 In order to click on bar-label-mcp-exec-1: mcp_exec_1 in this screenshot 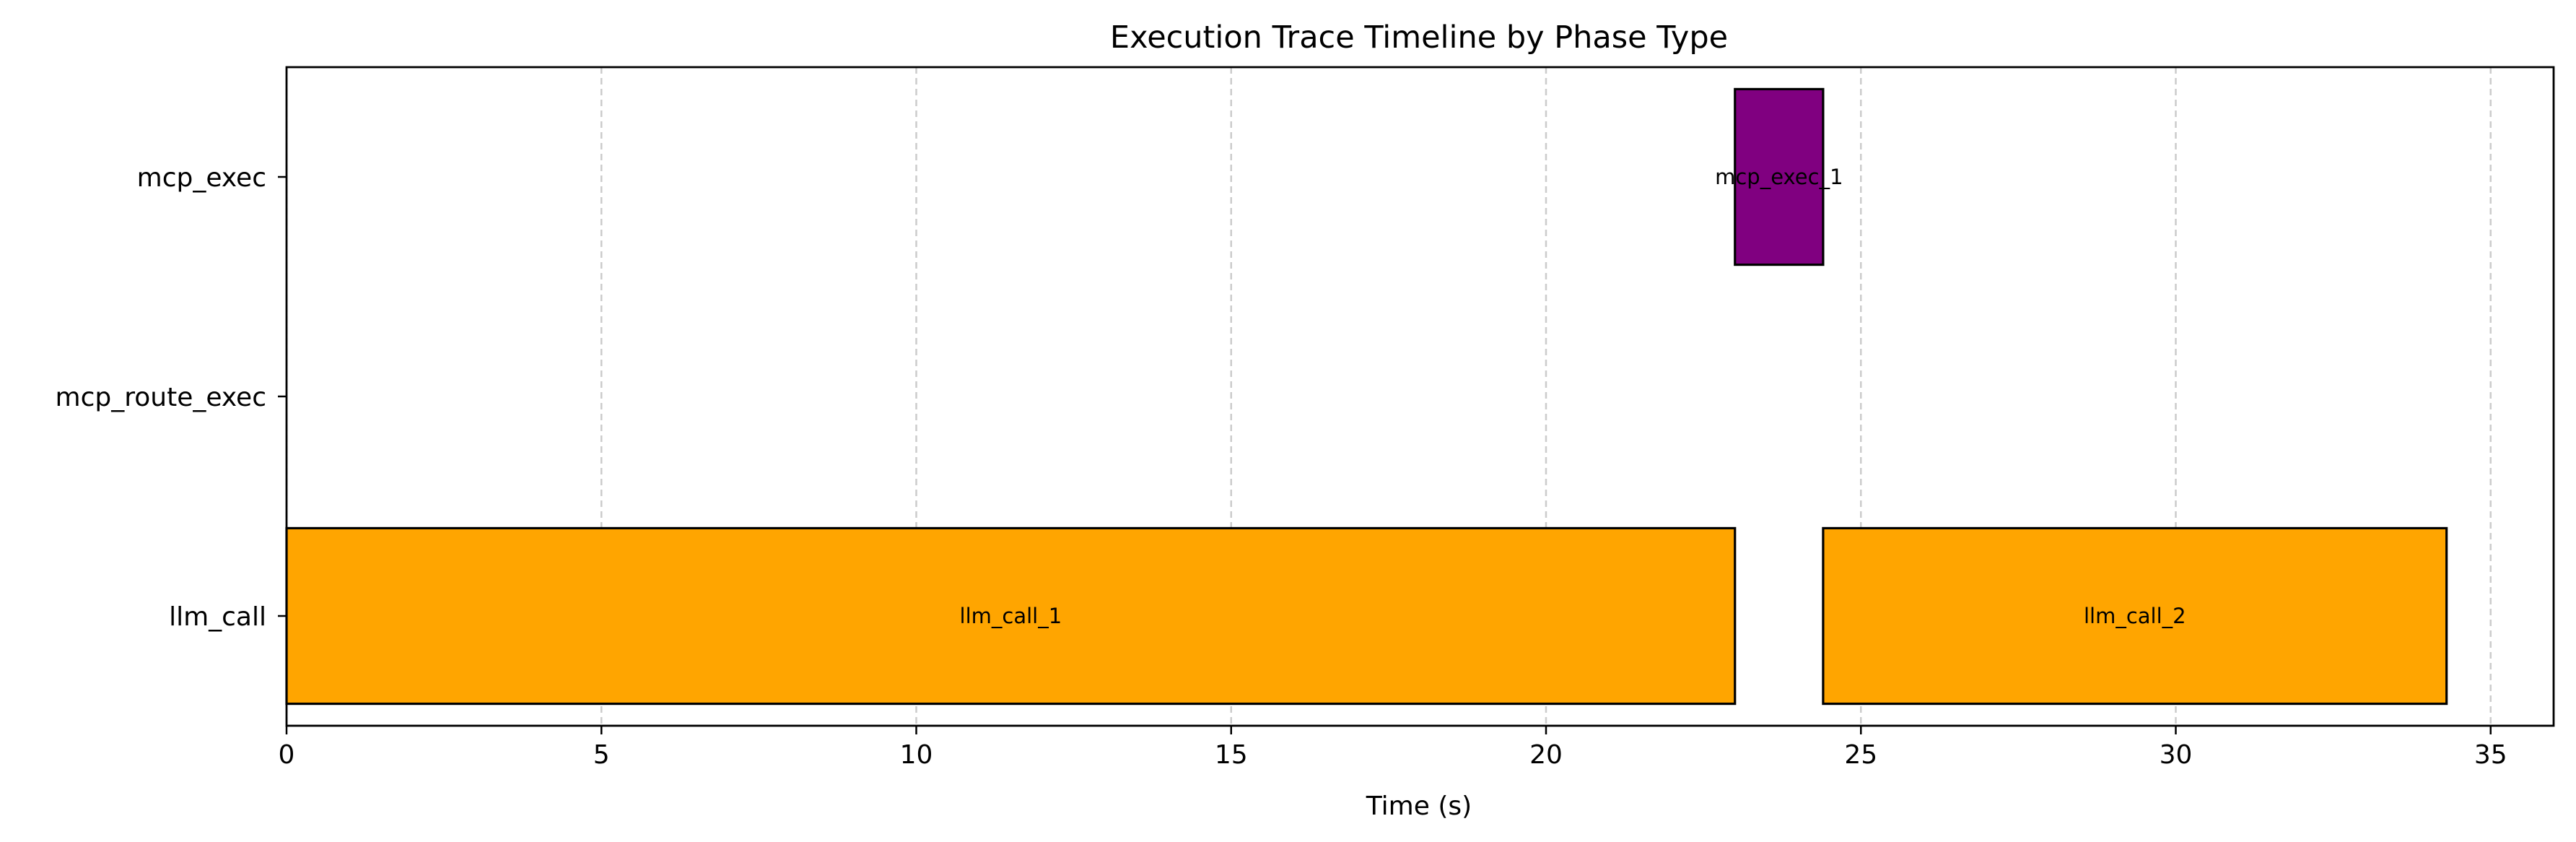, I will do `click(1779, 177)`.